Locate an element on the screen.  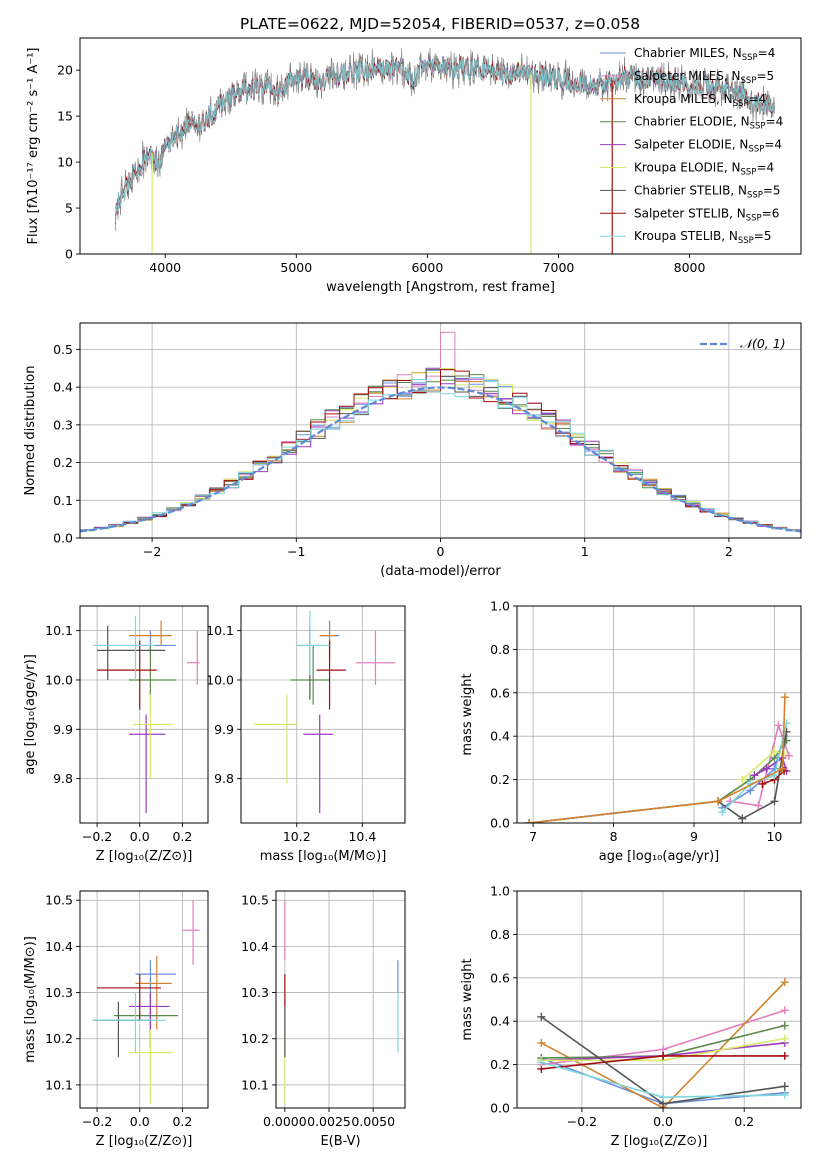
y-tick-label: 20 is located at coordinates (65, 70).